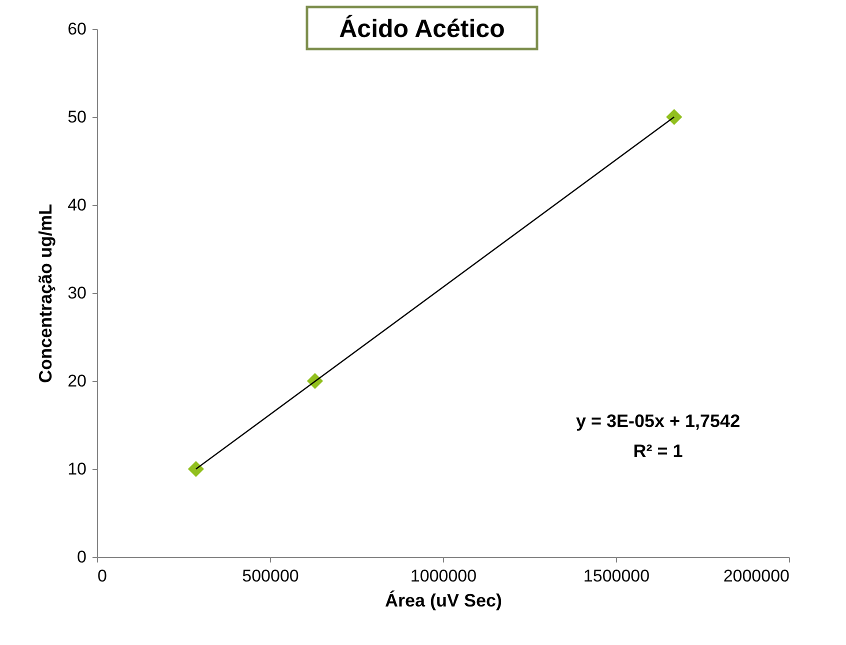 Image resolution: width=846 pixels, height=645 pixels. I want to click on y-tick-label: 50, so click(77, 117).